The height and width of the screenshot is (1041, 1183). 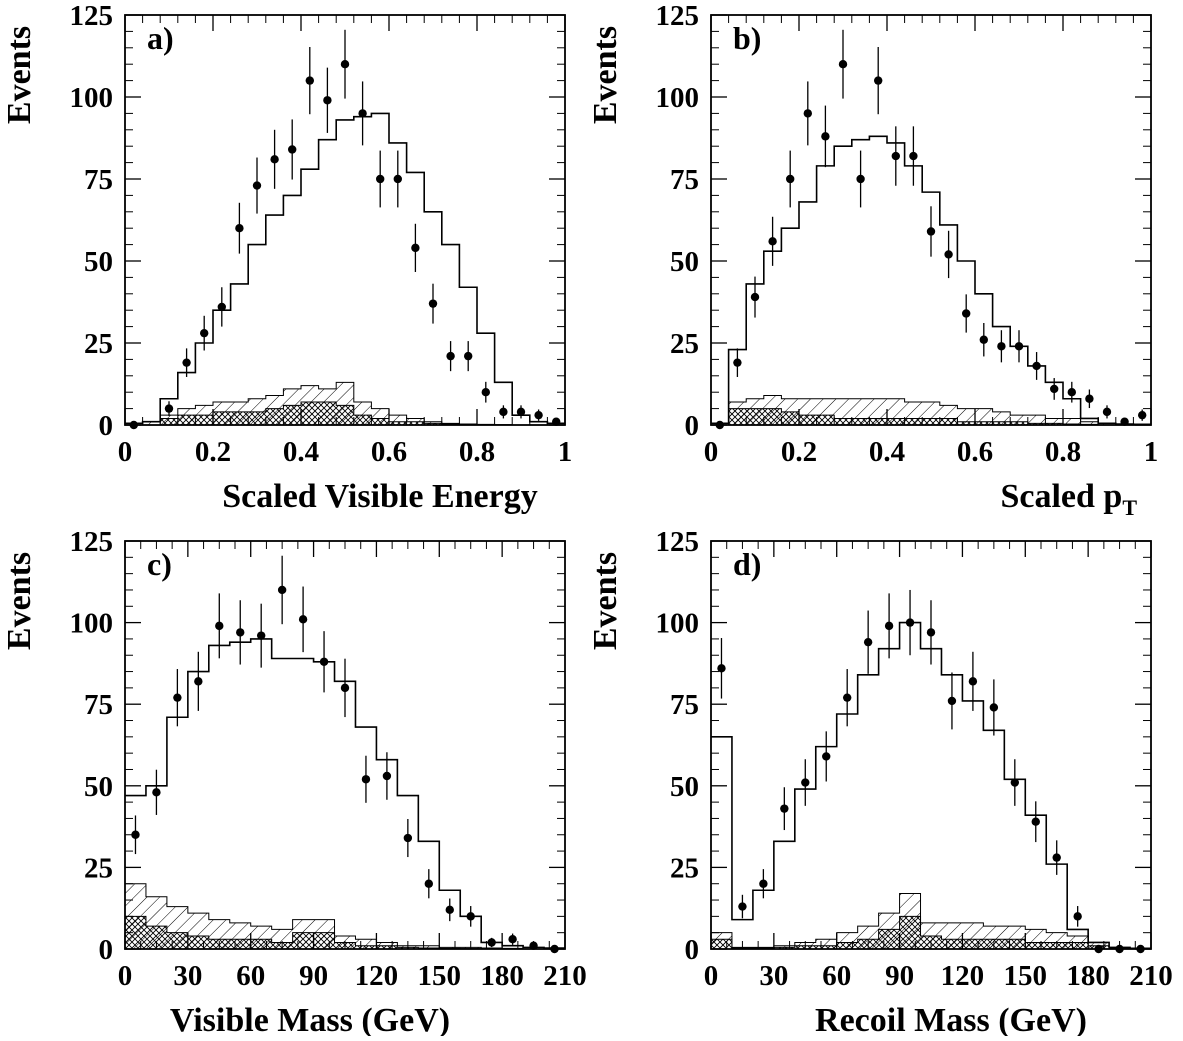 I want to click on x-axis-label: Recoil Mass (GeV), so click(x=951, y=1019).